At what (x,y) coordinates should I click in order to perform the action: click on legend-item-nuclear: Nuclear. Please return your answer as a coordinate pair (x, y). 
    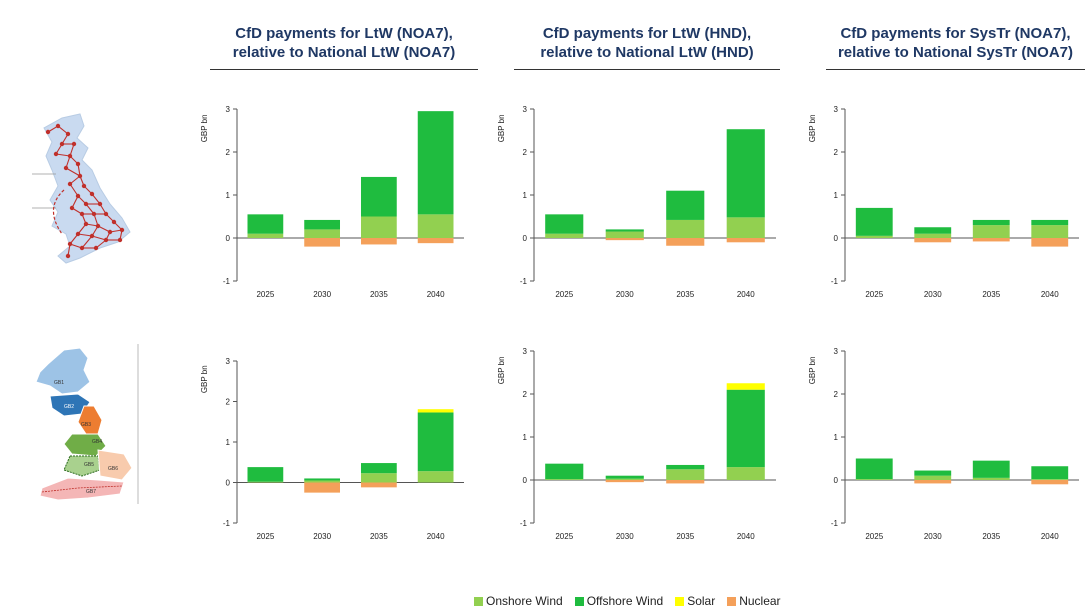
    Looking at the image, I should click on (754, 601).